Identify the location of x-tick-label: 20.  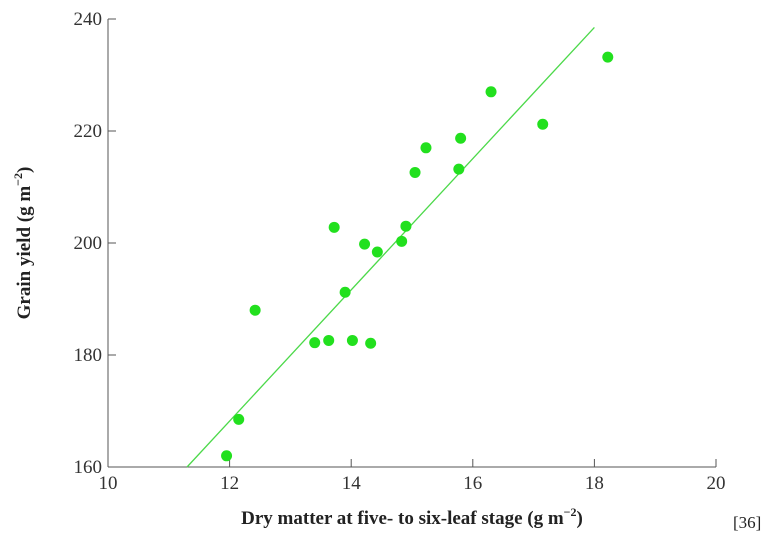
(716, 483).